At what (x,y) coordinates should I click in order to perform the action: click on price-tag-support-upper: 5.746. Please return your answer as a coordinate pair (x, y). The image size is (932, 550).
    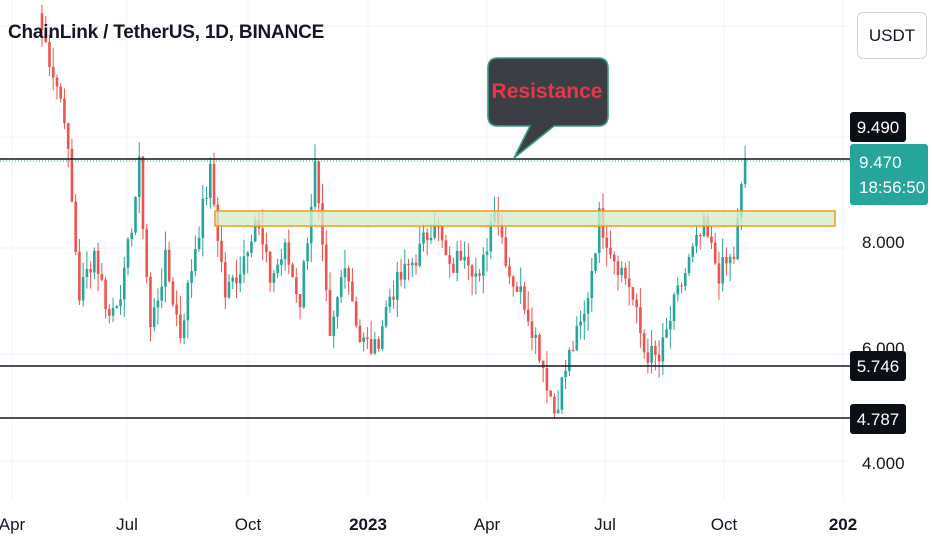
    Looking at the image, I should click on (878, 366).